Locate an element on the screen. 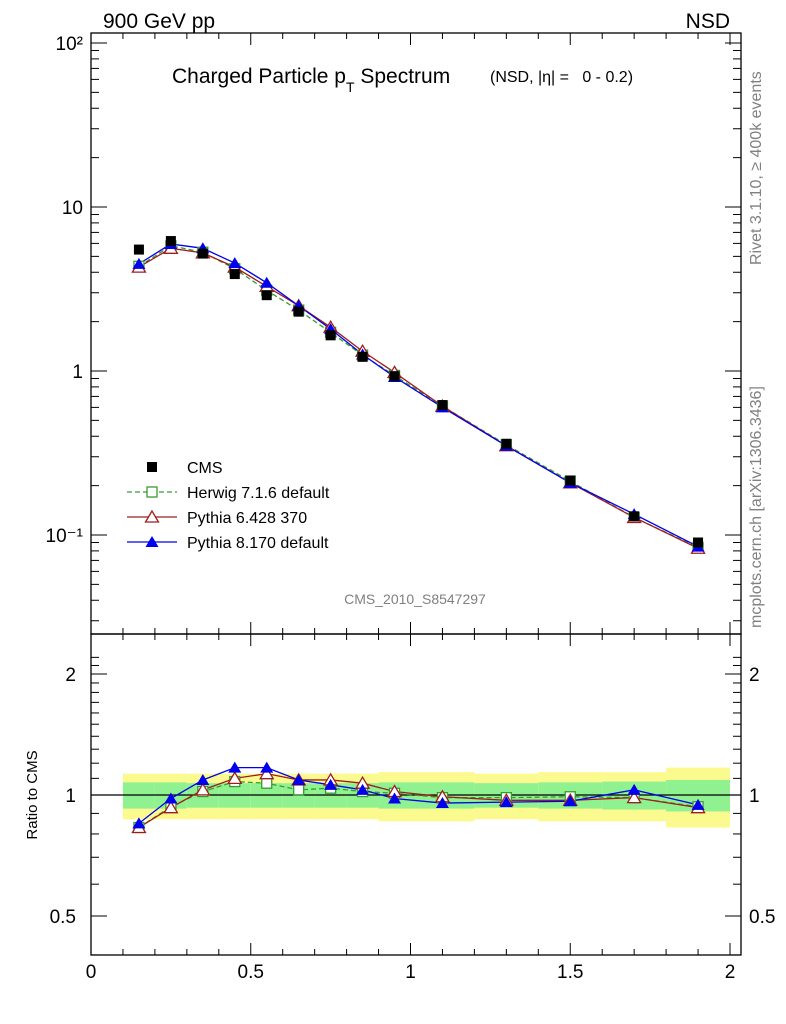  chart-title-tail: Spectrum is located at coordinates (403, 76).